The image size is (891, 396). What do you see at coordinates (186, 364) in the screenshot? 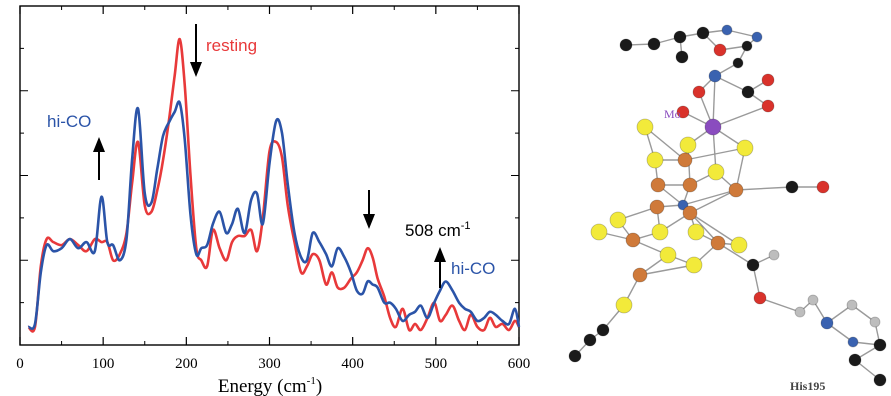
I see `x-tick-label: 200` at bounding box center [186, 364].